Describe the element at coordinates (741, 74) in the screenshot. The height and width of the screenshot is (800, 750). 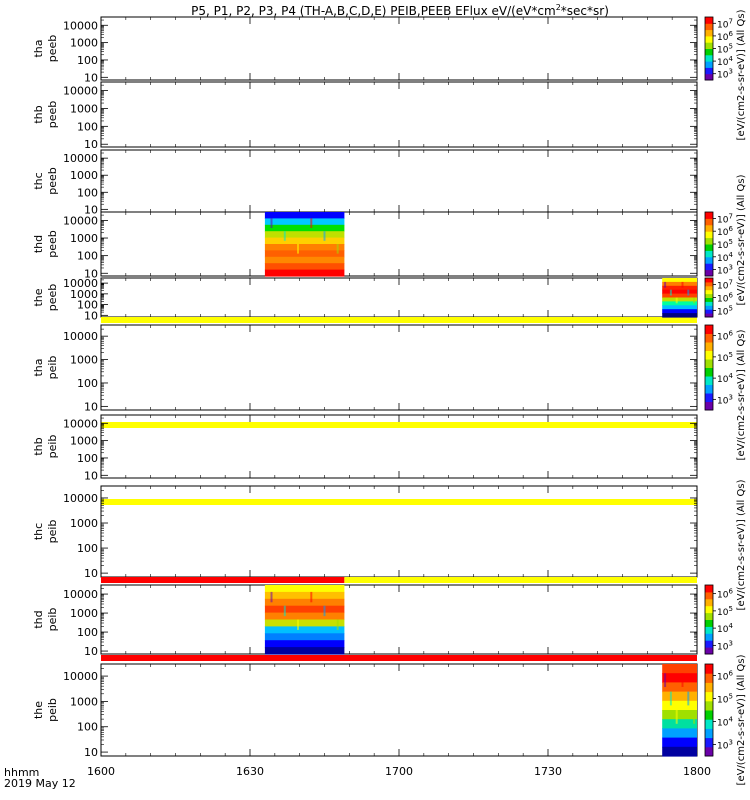
I see `colorbar-units-label: [eV/(cm2-s-sr-eV)] (All Qs)` at that location.